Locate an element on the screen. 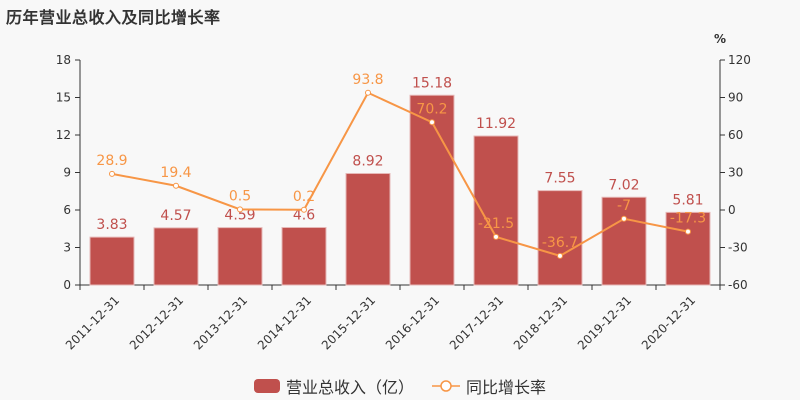 The height and width of the screenshot is (400, 800). bar-swatch-icon is located at coordinates (266, 386).